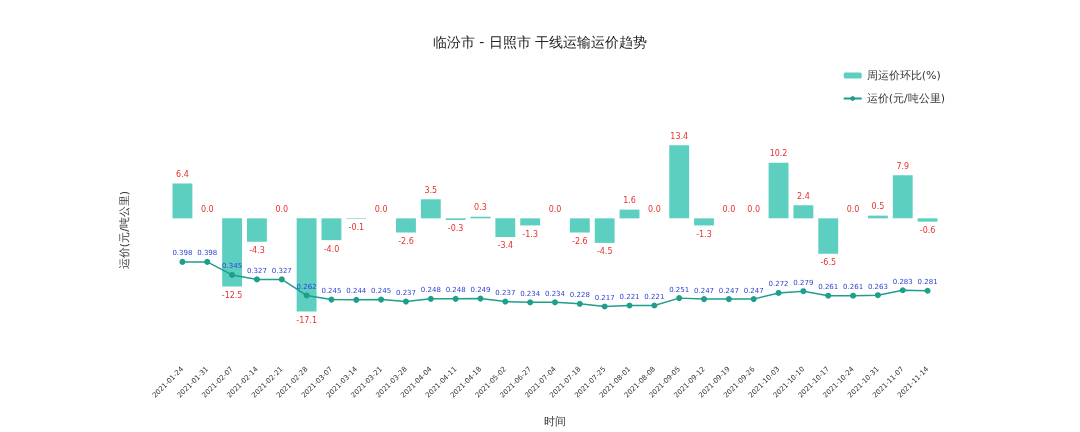 The image size is (1080, 432). I want to click on data-label: -12.5, so click(232, 295).